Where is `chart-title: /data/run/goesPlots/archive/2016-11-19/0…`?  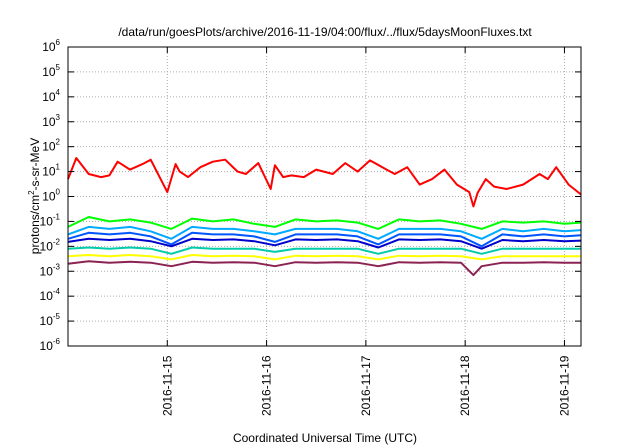
chart-title: /data/run/goesPlots/archive/2016-11-19/0… is located at coordinates (325, 32).